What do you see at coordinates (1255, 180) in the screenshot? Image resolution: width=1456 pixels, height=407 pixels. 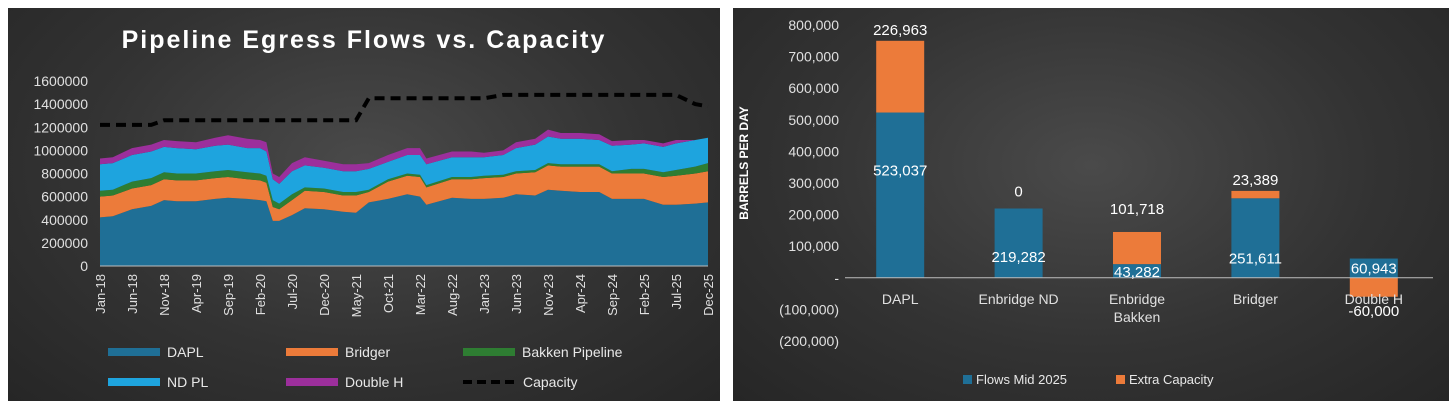 I see `data-label-extra: 23,389` at bounding box center [1255, 180].